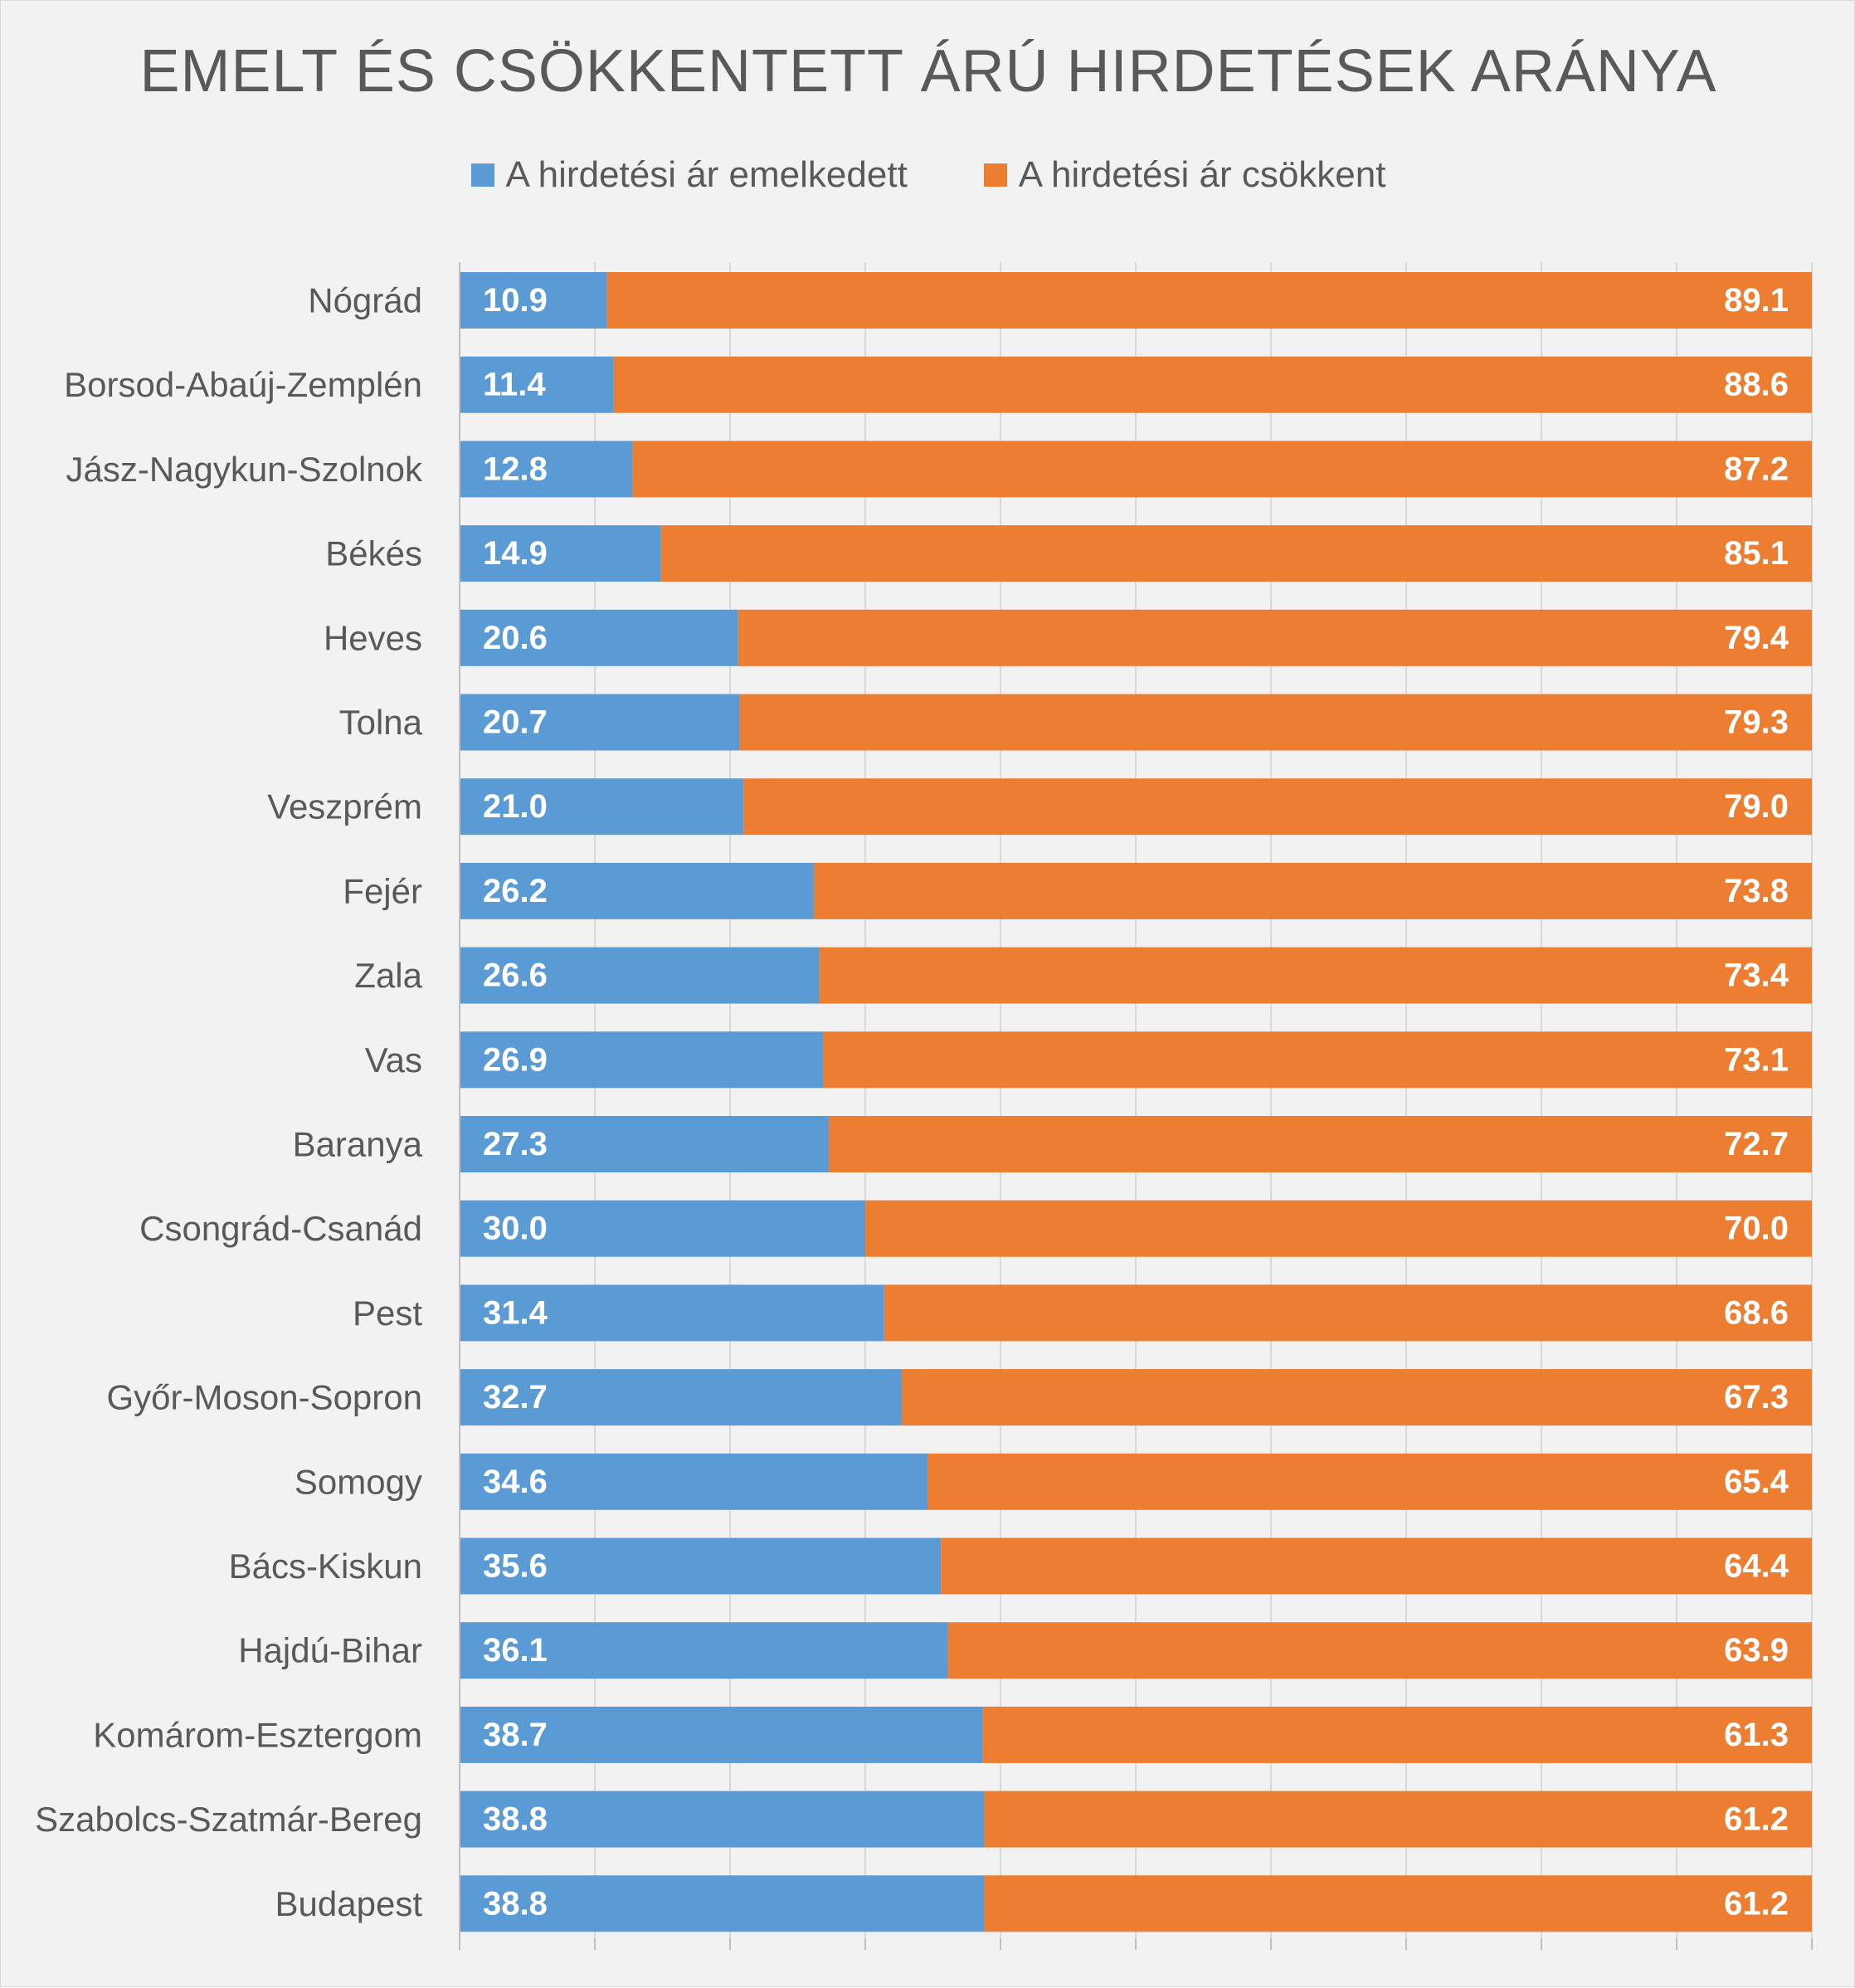 This screenshot has width=1855, height=1988. What do you see at coordinates (383, 890) in the screenshot?
I see `category-label: Fejér` at bounding box center [383, 890].